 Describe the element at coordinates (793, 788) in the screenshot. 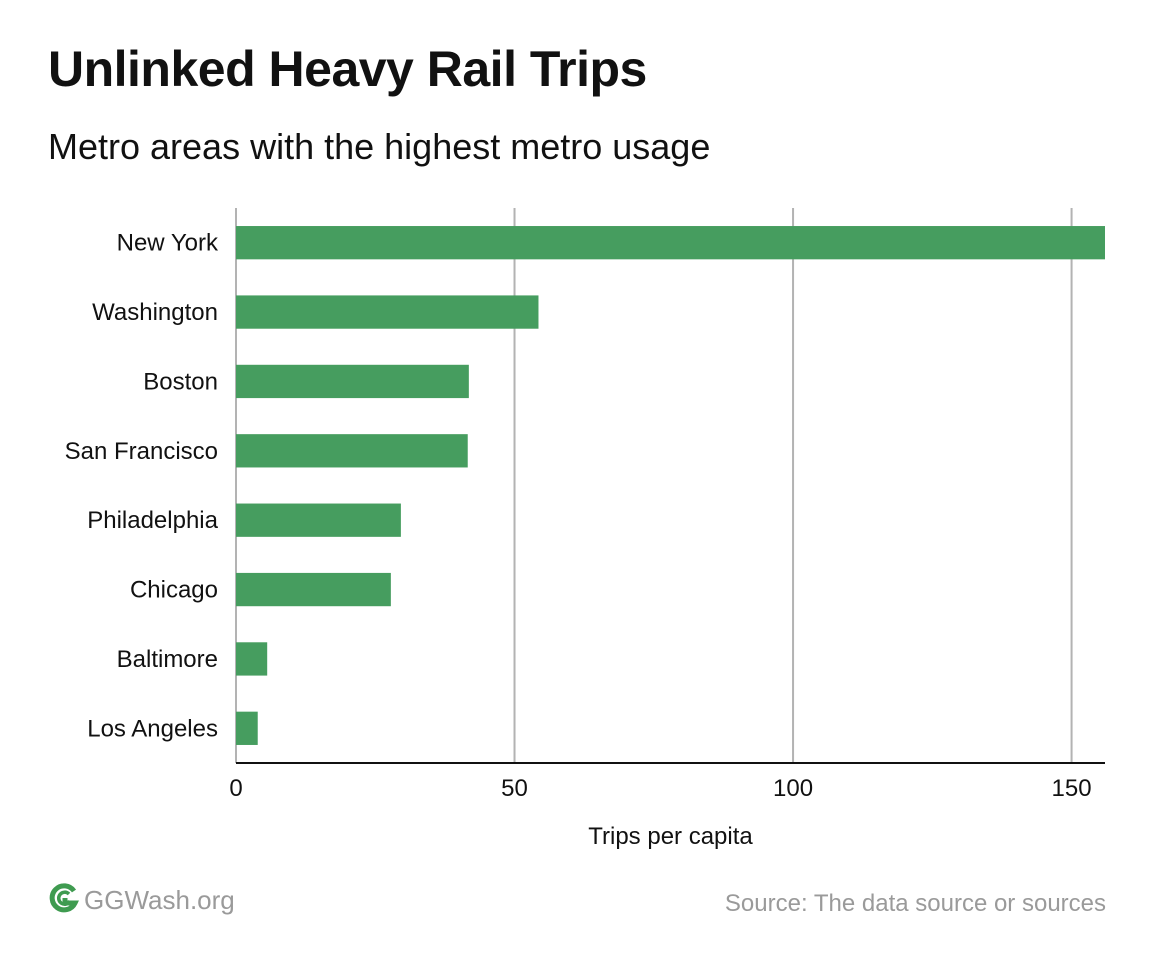

I see `x-tick-label: 100` at that location.